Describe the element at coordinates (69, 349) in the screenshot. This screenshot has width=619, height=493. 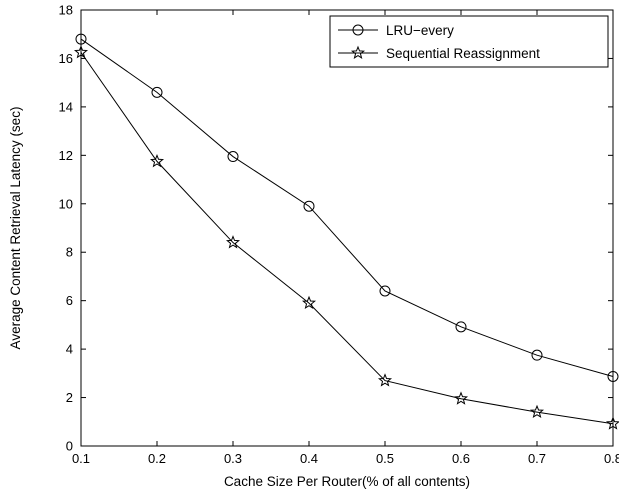
I see `y-tick-label: 4` at that location.